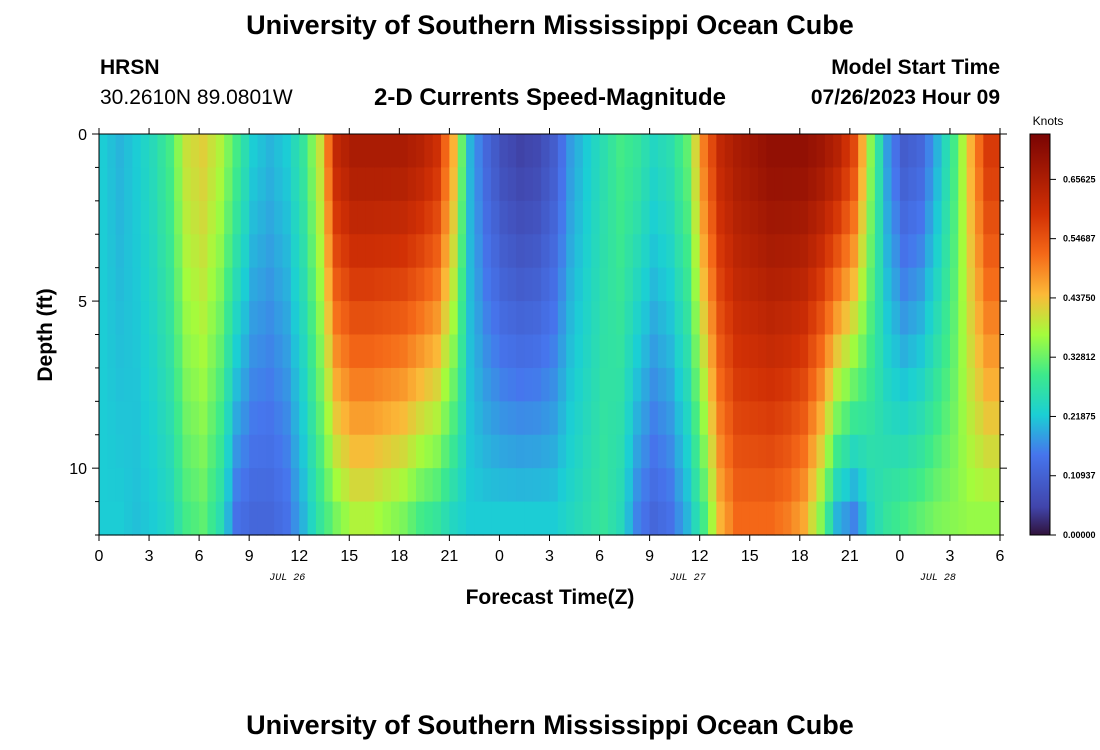  Describe the element at coordinates (82, 135) in the screenshot. I see `y-tick-label: 0` at that location.